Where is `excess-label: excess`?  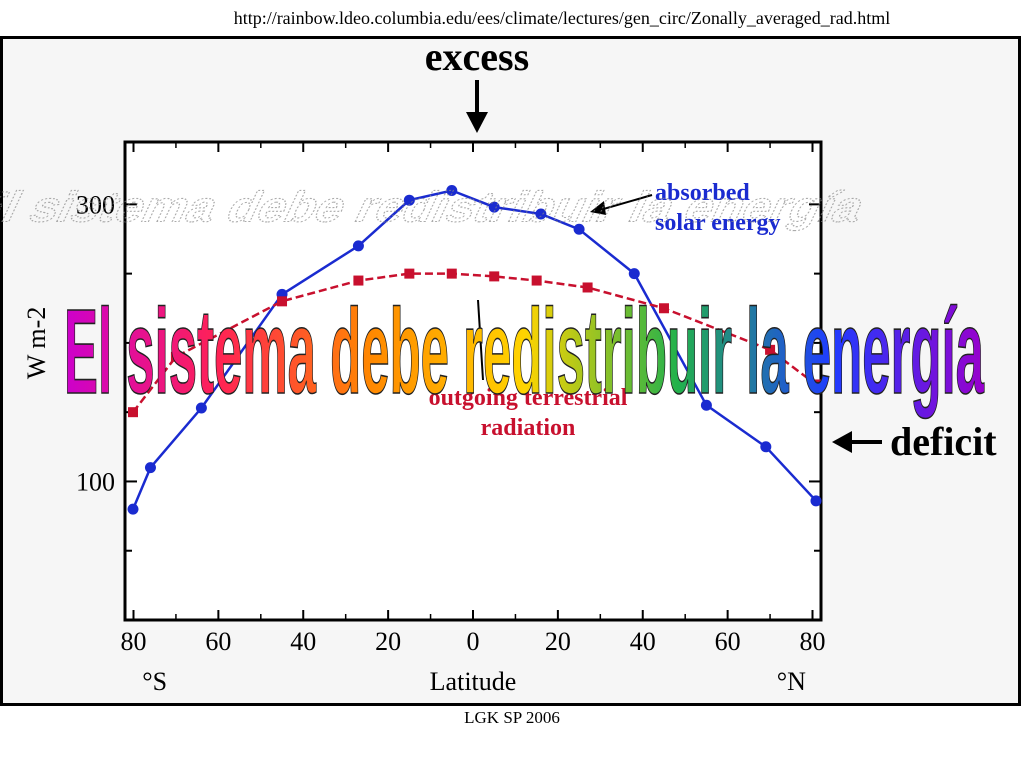
excess-label: excess is located at coordinates (477, 56).